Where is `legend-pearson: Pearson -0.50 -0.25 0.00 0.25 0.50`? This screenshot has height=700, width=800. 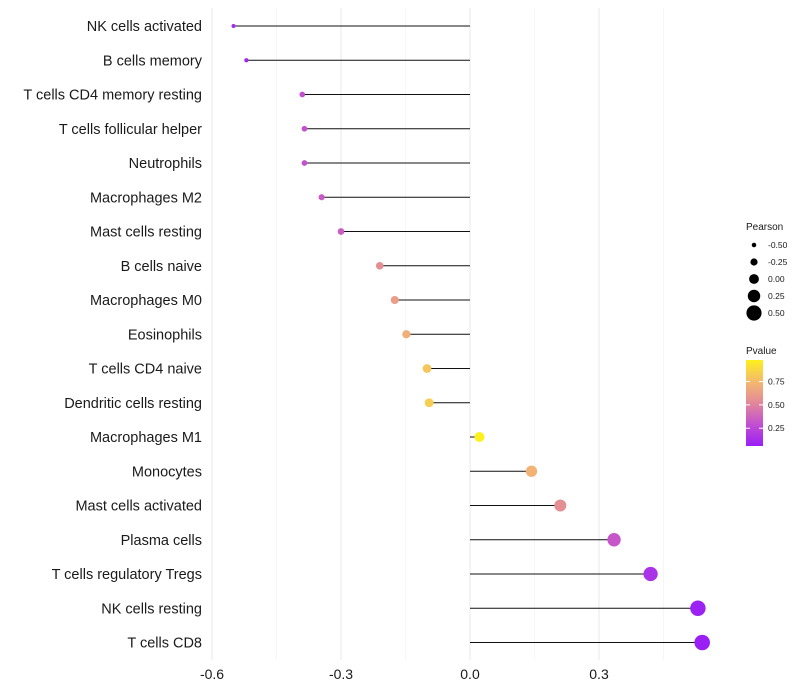 legend-pearson: Pearson -0.50 -0.25 0.00 0.25 0.50 is located at coordinates (767, 271).